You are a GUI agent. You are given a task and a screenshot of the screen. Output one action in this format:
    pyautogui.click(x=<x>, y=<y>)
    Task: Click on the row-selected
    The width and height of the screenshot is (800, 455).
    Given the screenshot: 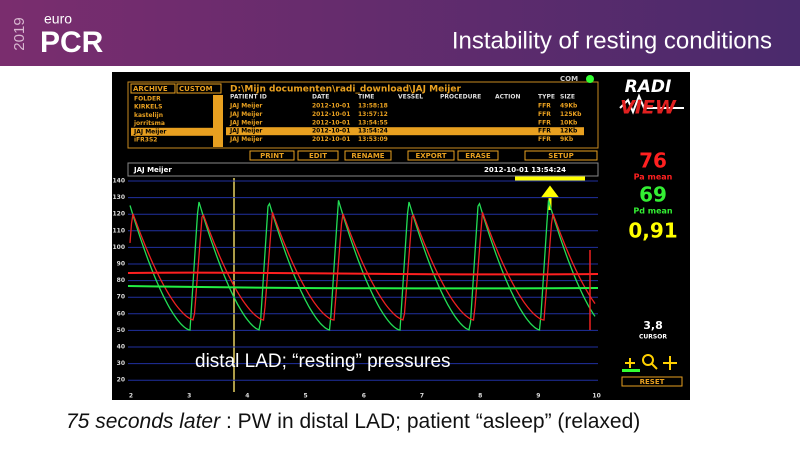 What is the action you would take?
    pyautogui.click(x=405, y=131)
    